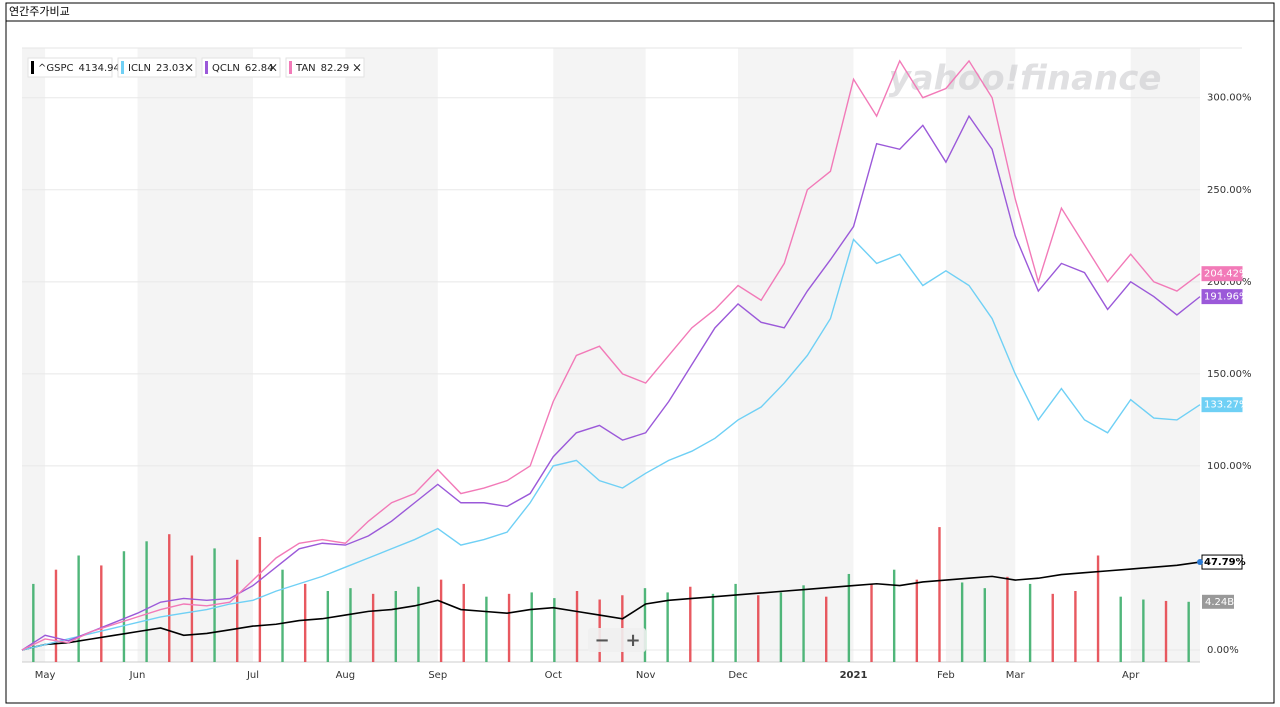  I want to click on zoom-out-button: −, so click(601, 640).